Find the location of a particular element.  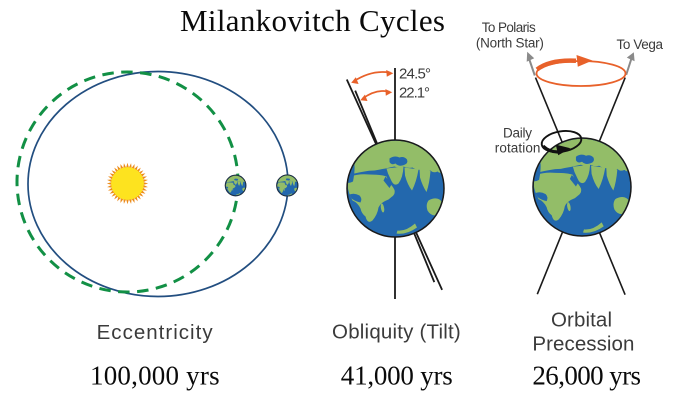

svg-text: 41,000 yrs is located at coordinates (397, 375).